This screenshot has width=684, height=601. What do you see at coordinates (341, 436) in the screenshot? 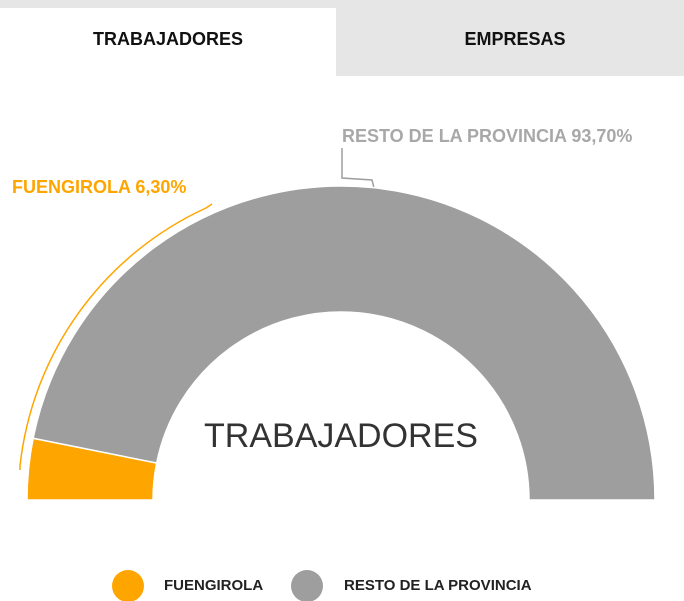
I see `center-label: TRABAJADORES` at bounding box center [341, 436].